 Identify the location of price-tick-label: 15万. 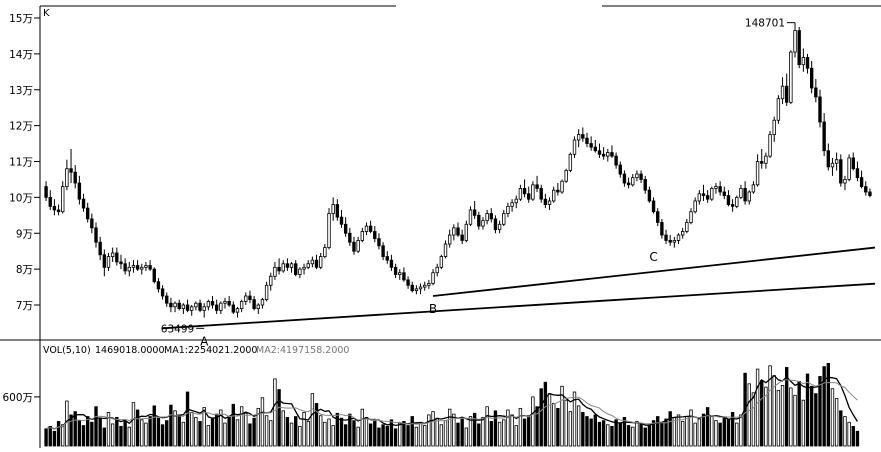
(21, 19).